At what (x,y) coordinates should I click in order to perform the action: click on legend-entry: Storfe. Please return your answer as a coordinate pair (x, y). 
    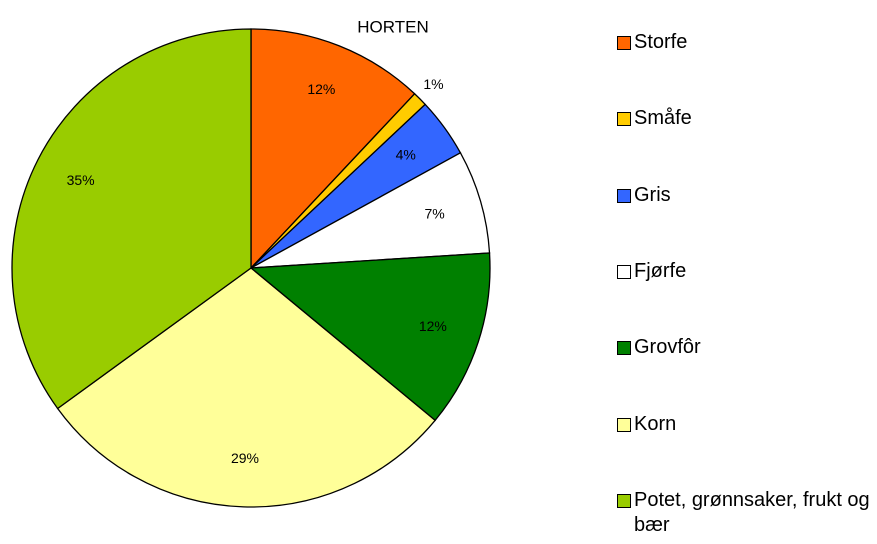
    Looking at the image, I should click on (747, 42).